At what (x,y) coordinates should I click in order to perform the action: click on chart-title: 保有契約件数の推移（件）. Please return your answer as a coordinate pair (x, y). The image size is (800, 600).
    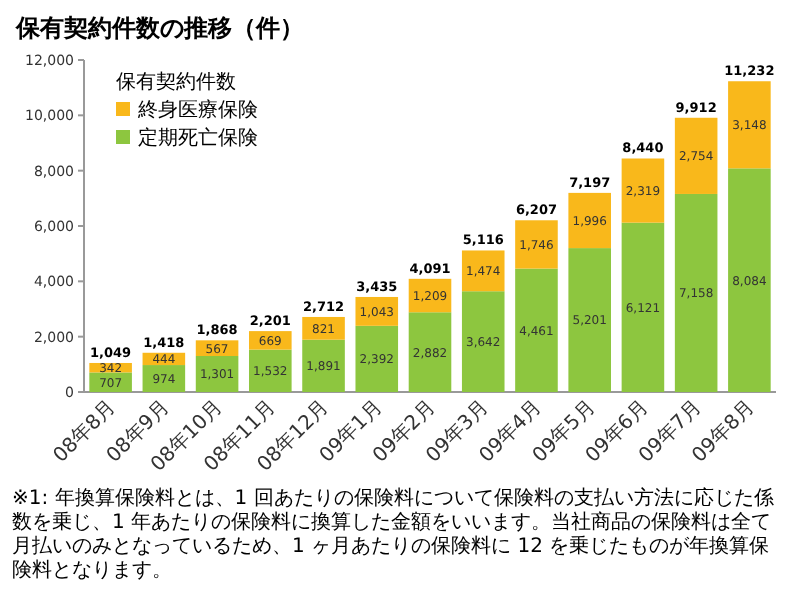
    Looking at the image, I should click on (159, 28).